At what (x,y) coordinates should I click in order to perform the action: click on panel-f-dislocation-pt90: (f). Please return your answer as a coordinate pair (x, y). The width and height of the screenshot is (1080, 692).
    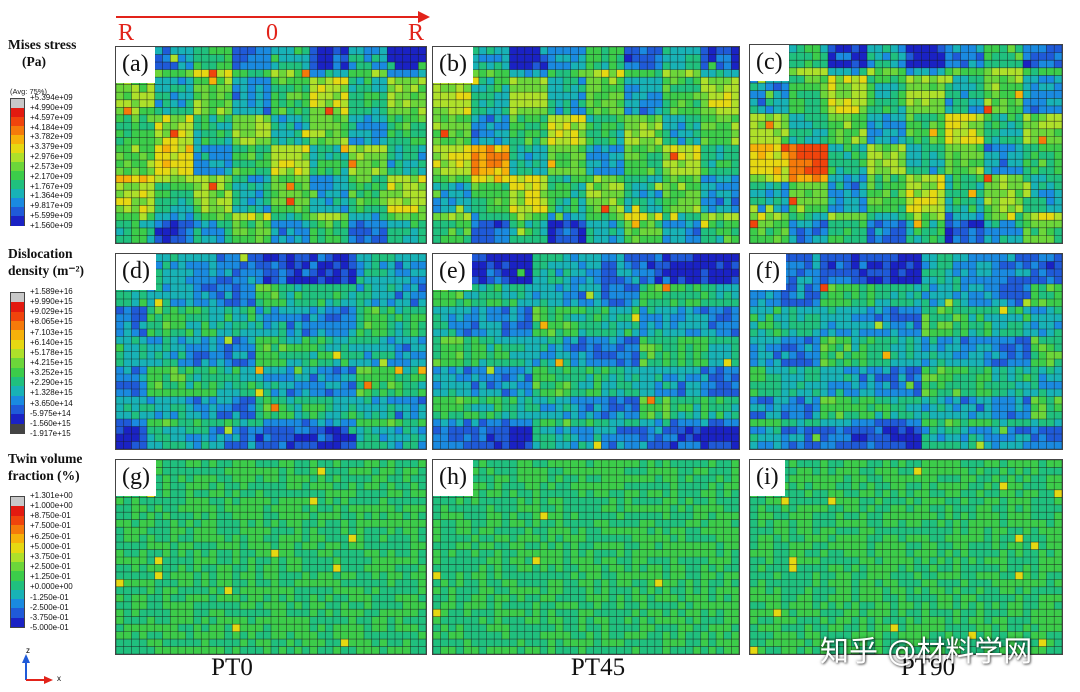
    Looking at the image, I should click on (906, 351).